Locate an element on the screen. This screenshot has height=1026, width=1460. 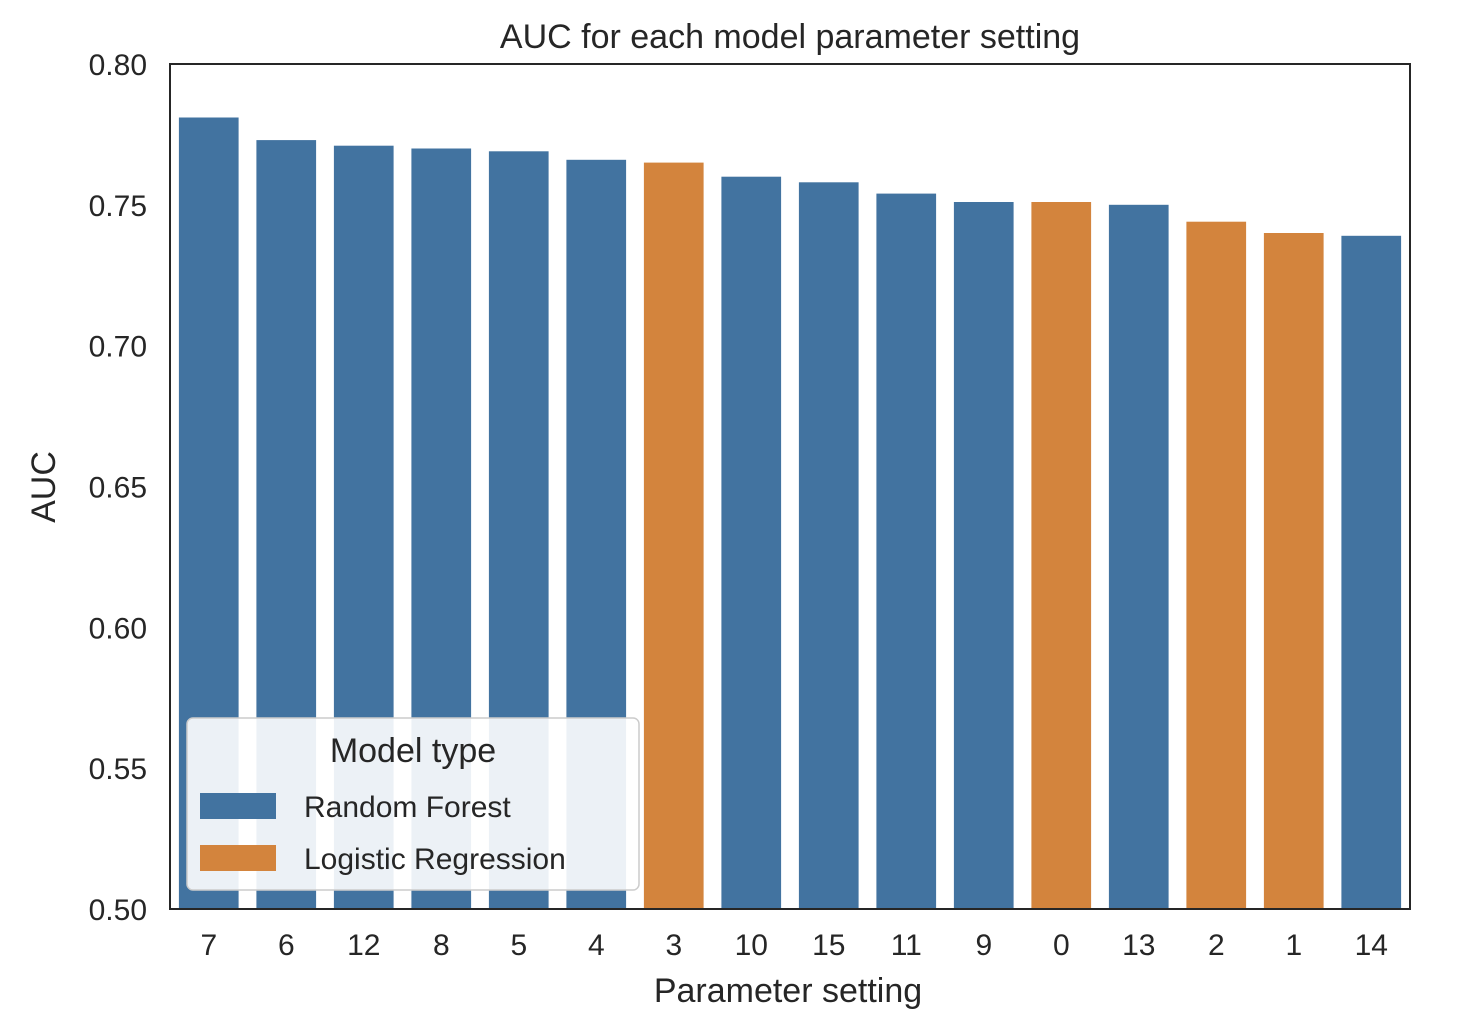
y-tick-label: 0.65 is located at coordinates (118, 488).